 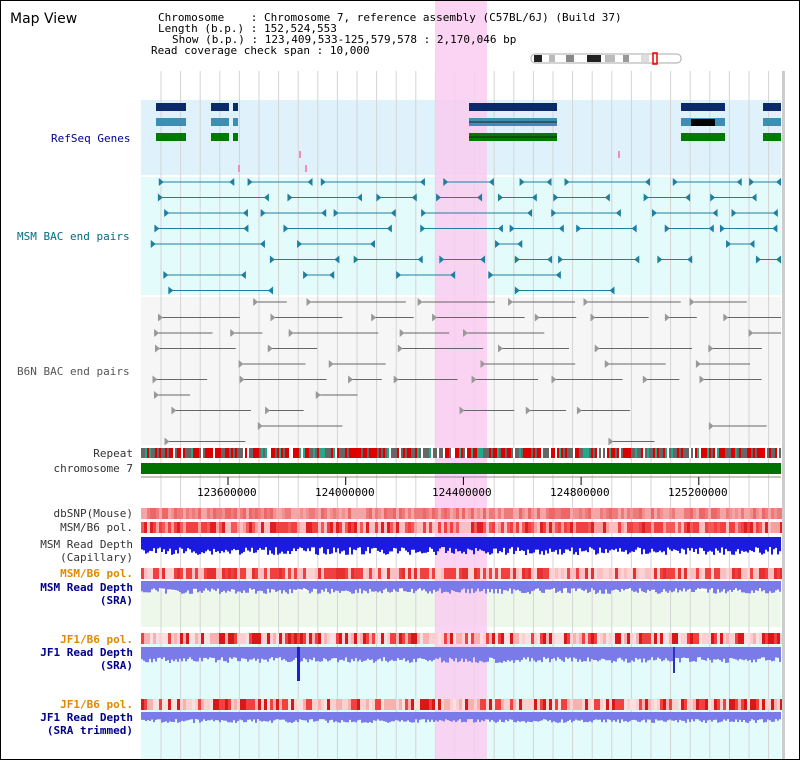 What do you see at coordinates (73, 371) in the screenshot?
I see `track-label-b6n-bac: B6N BAC end pairs` at bounding box center [73, 371].